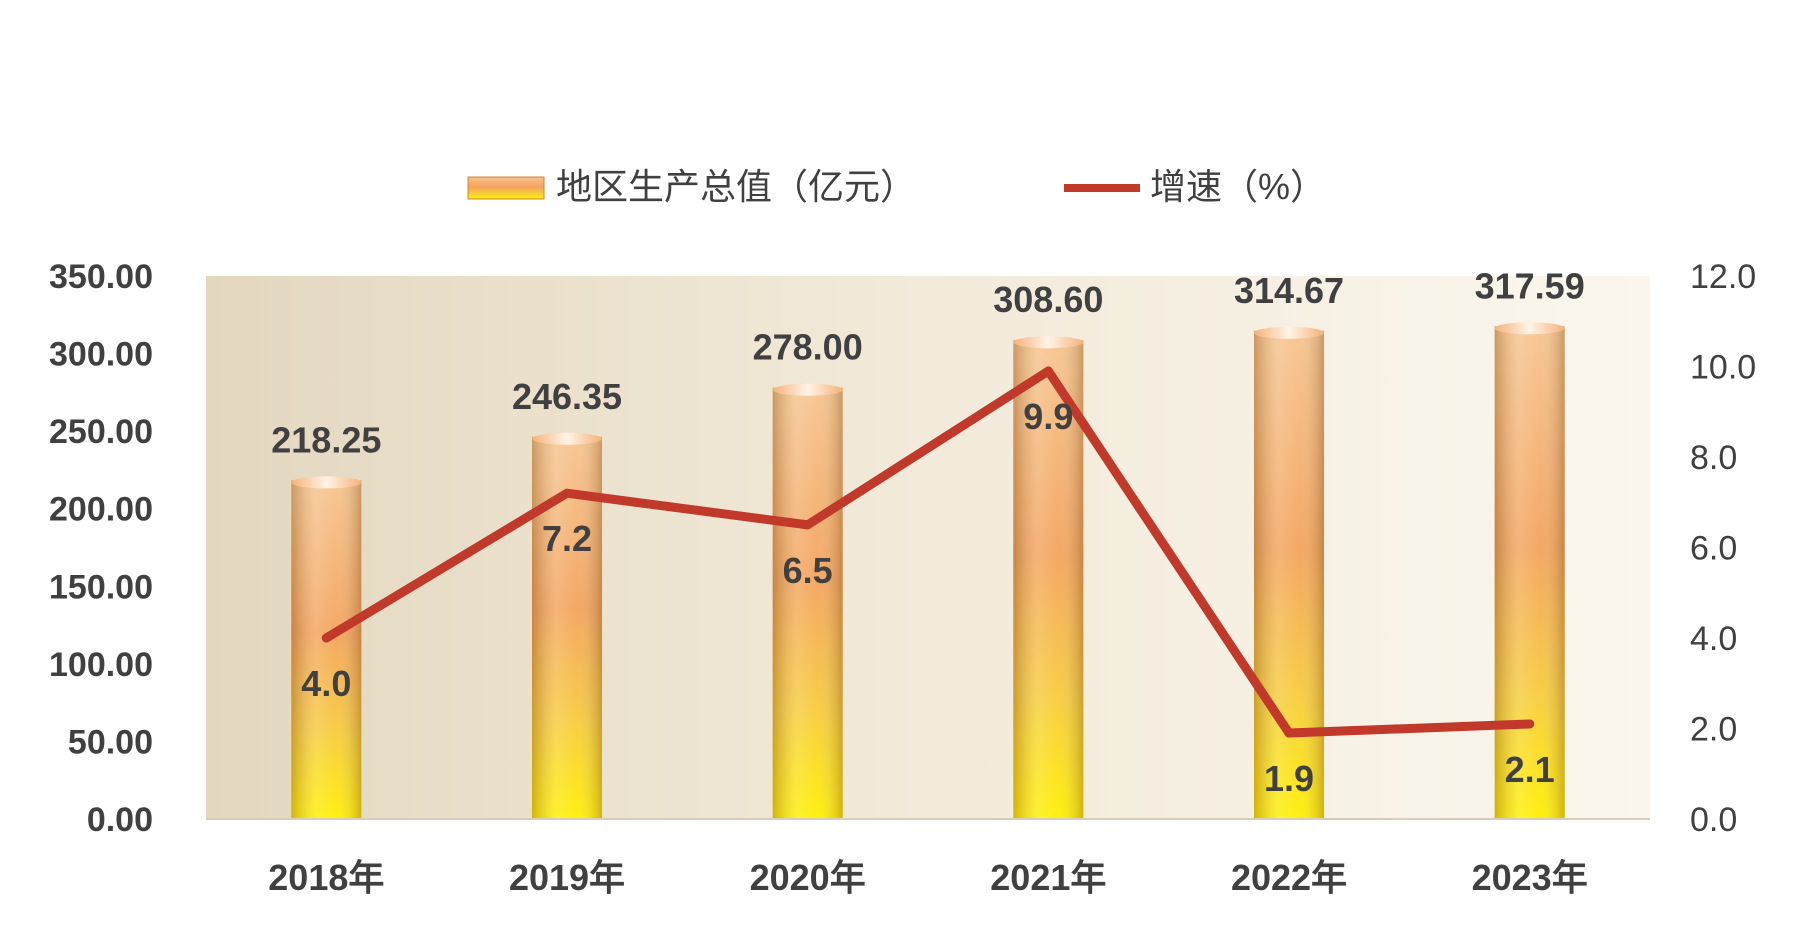 The image size is (1803, 929). What do you see at coordinates (567, 396) in the screenshot?
I see `bar-value-label: 246.35` at bounding box center [567, 396].